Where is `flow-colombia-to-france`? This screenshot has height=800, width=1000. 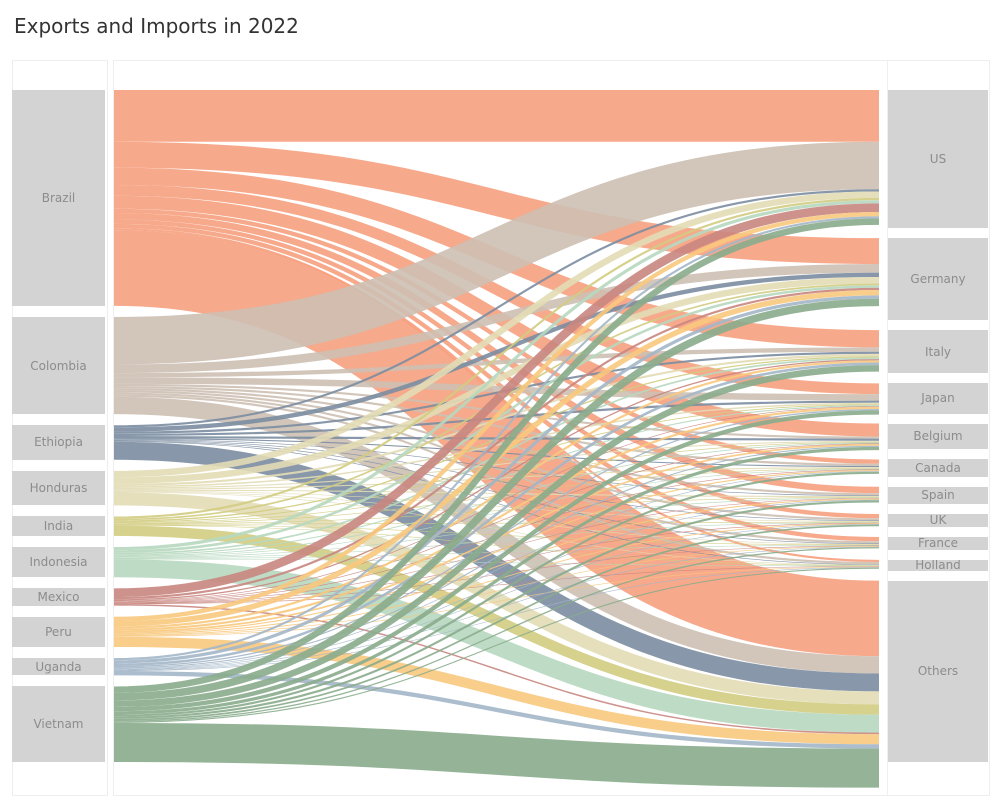
flow-colombia-to-france is located at coordinates (496, 468).